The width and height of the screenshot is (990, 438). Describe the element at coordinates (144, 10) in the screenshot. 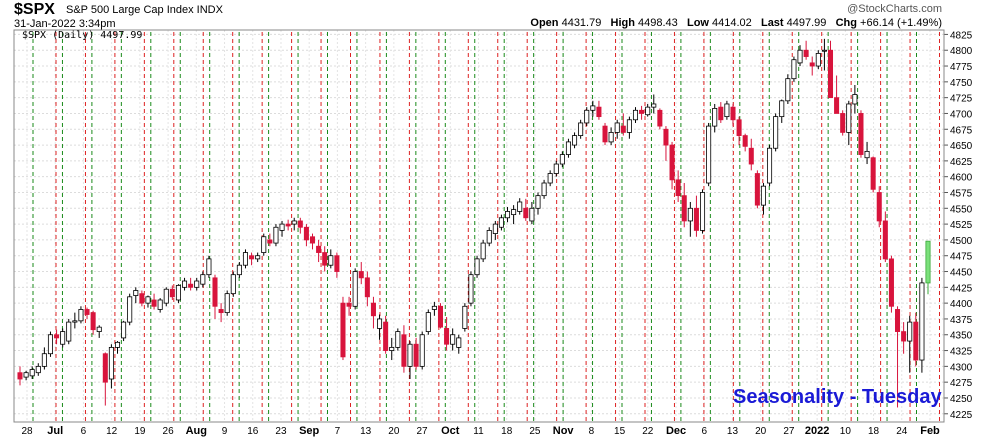

I see `symbol-description: S&P 500 Large Cap Index INDX` at that location.